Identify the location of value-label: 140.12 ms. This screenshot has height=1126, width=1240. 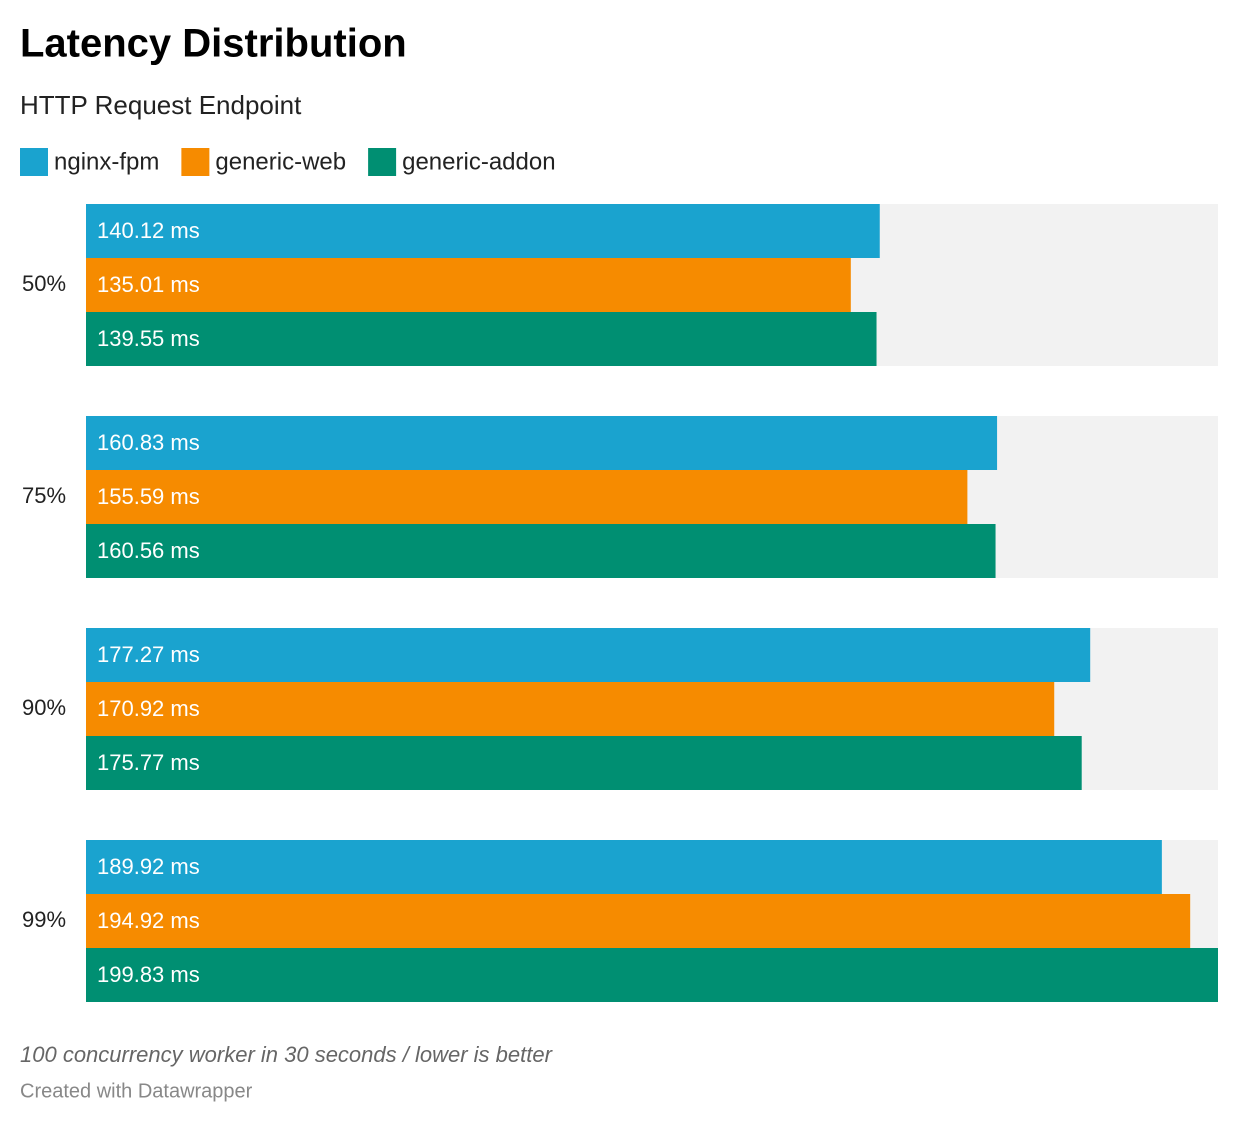
(148, 230).